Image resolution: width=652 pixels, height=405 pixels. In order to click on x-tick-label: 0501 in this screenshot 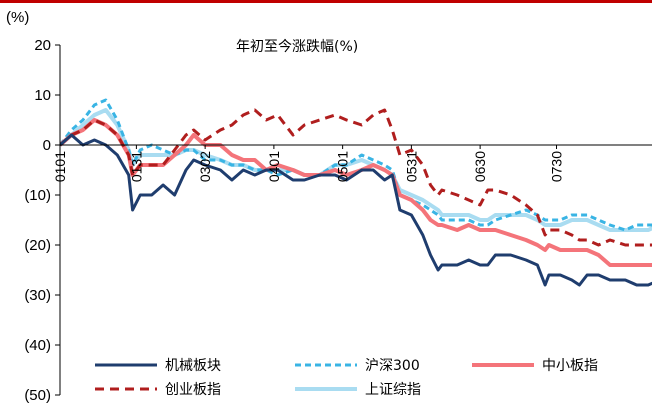, I will do `click(343, 166)`.